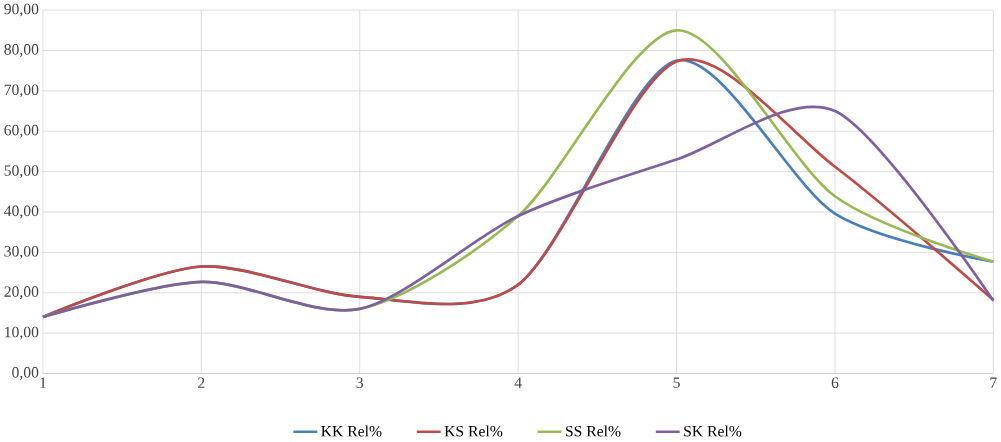 The width and height of the screenshot is (1001, 442). What do you see at coordinates (22, 333) in the screenshot?
I see `y-tick-label: 10,00` at bounding box center [22, 333].